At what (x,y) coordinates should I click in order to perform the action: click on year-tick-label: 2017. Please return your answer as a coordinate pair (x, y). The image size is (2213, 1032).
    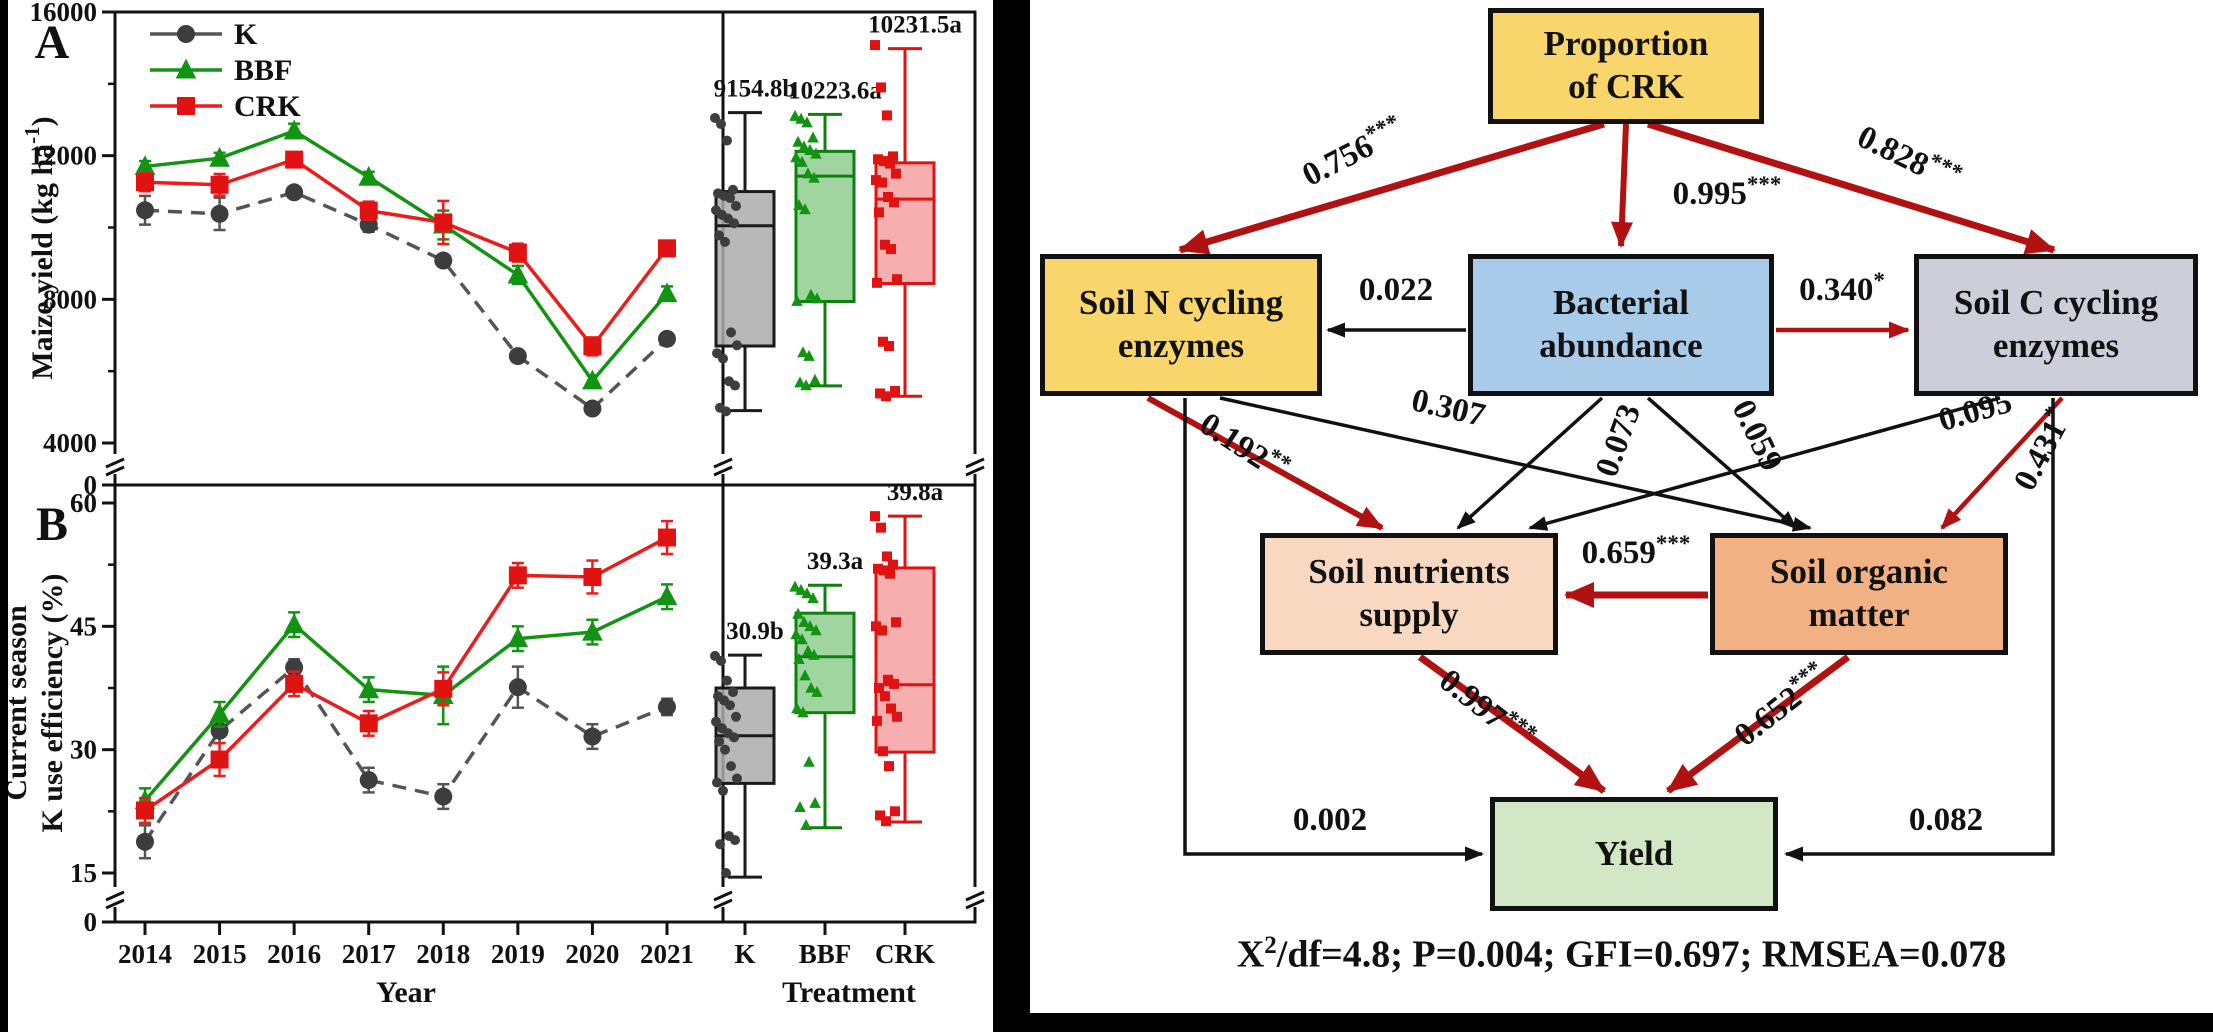
    Looking at the image, I should click on (369, 954).